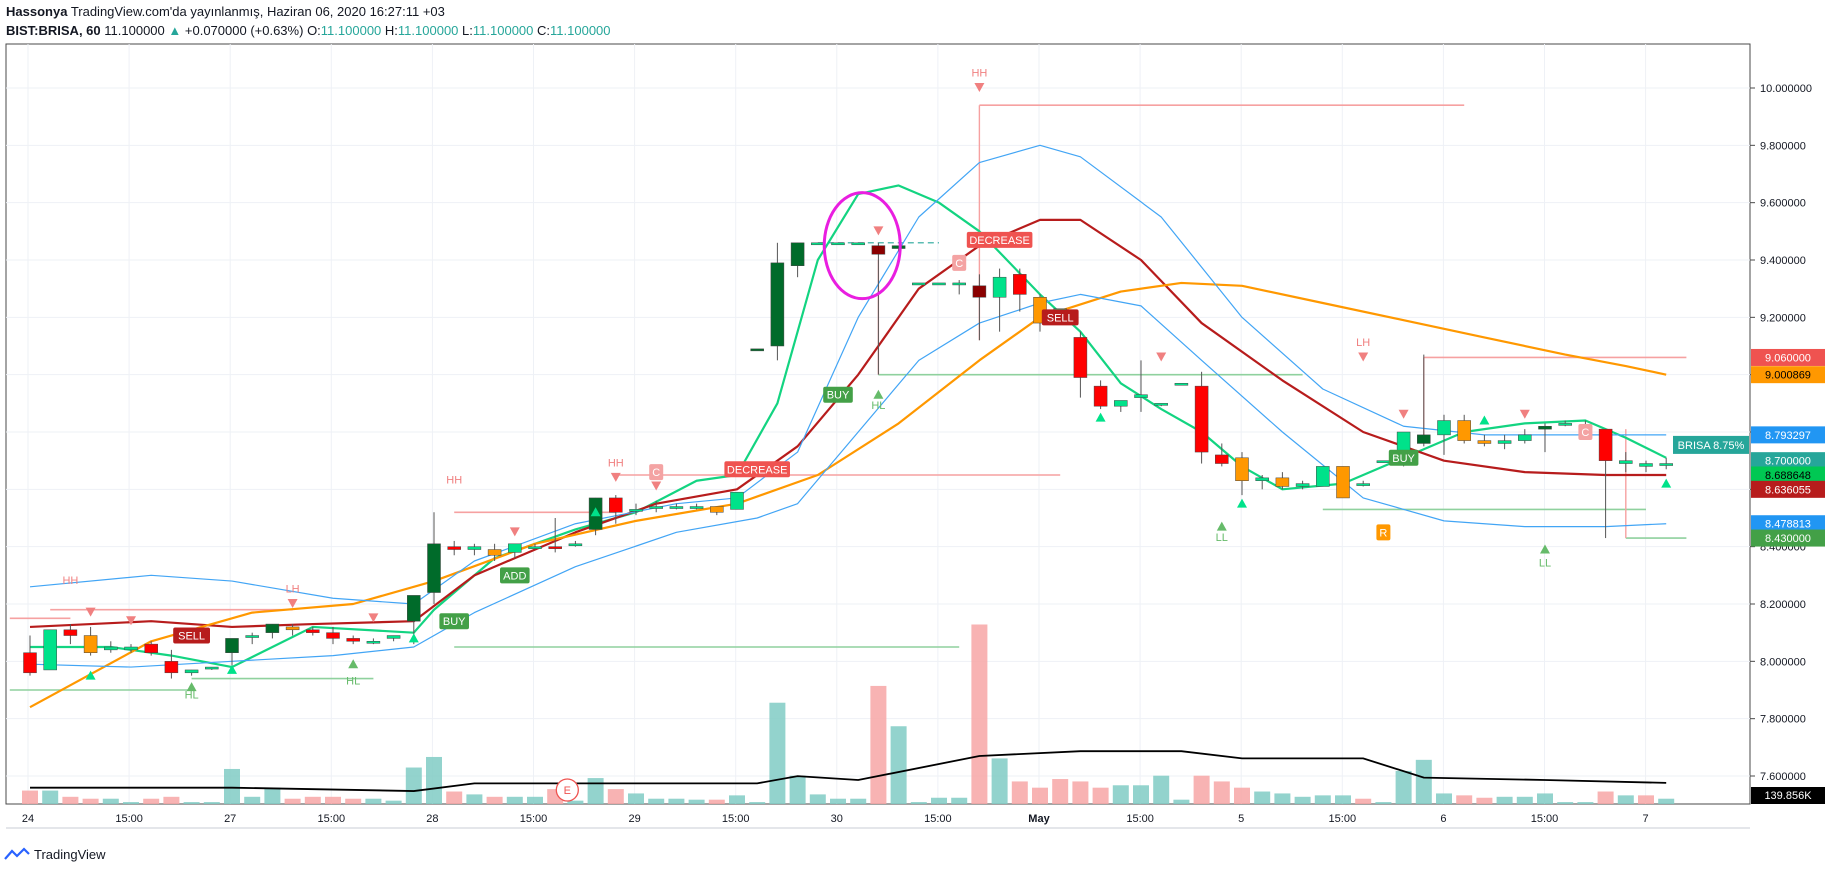 This screenshot has height=871, width=1828. Describe the element at coordinates (1039, 819) in the screenshot. I see `x-tick-label: May` at that location.